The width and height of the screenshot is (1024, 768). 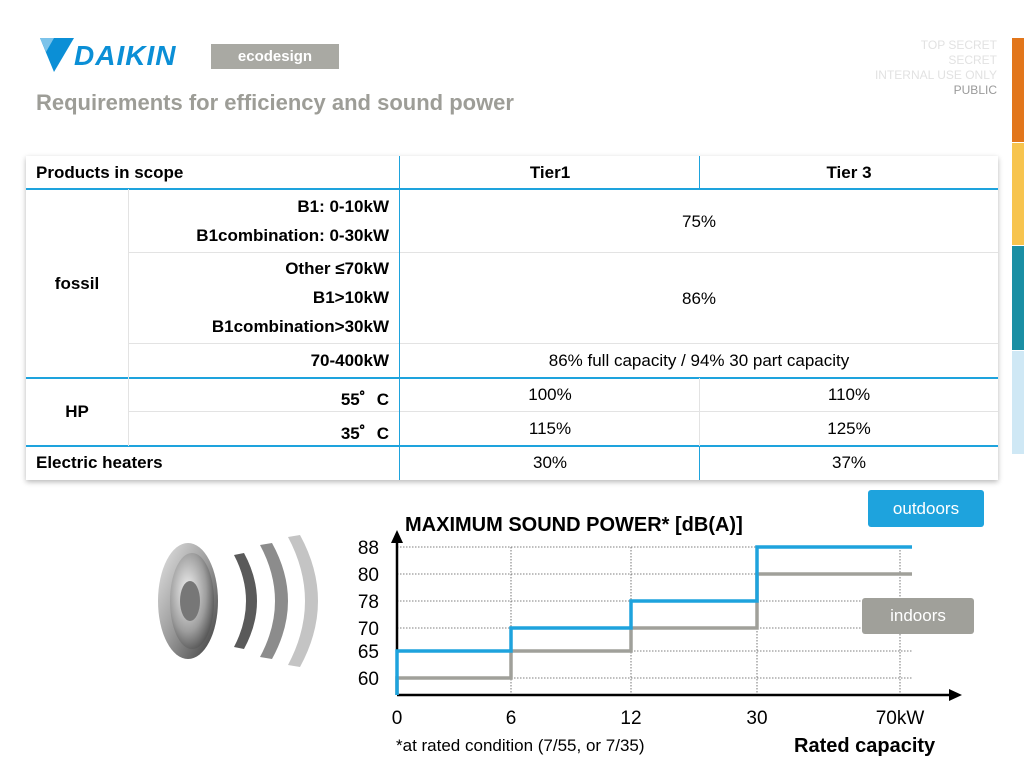 What do you see at coordinates (368, 679) in the screenshot?
I see `y-tick-label-60: 60` at bounding box center [368, 679].